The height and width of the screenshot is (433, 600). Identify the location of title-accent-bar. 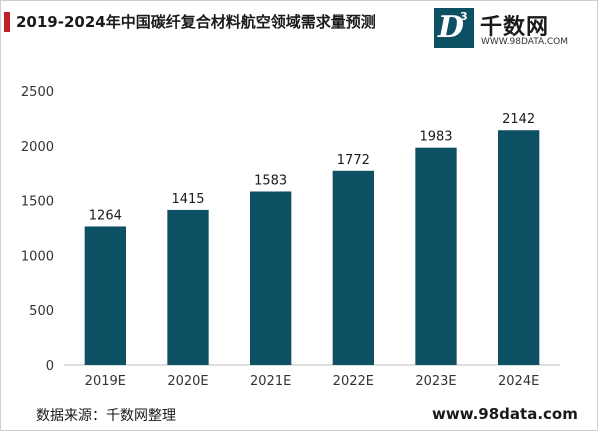
(7, 22).